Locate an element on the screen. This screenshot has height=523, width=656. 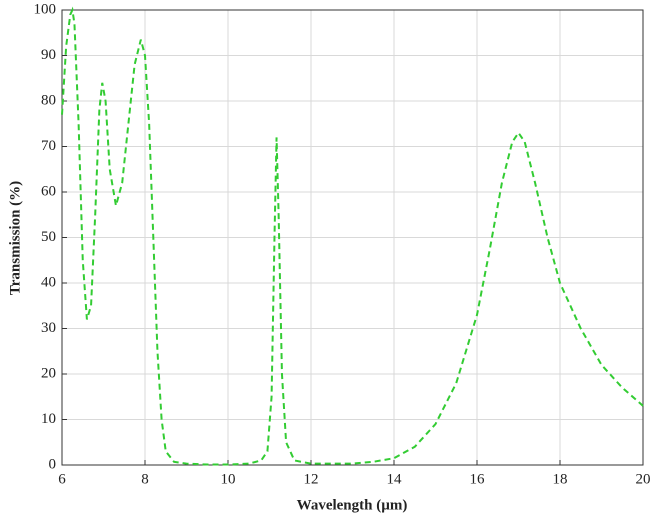
x-tick-label: 10 is located at coordinates (228, 479).